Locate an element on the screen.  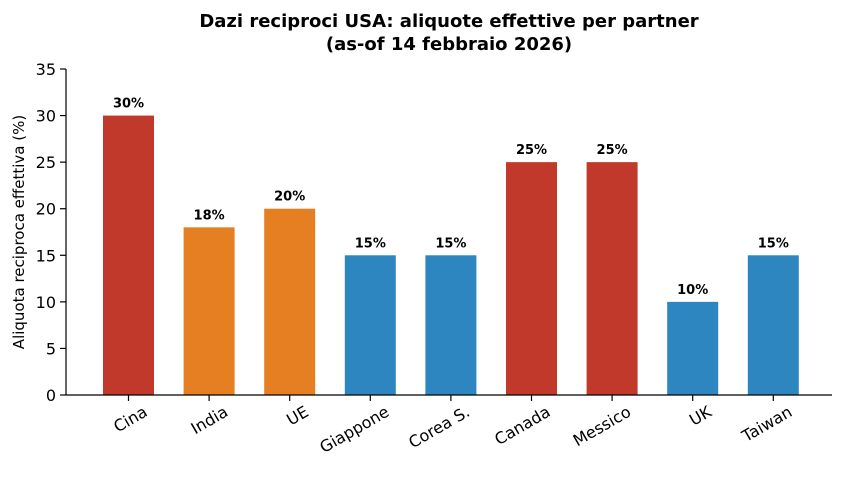
y-tick-label: 10 is located at coordinates (46, 302).